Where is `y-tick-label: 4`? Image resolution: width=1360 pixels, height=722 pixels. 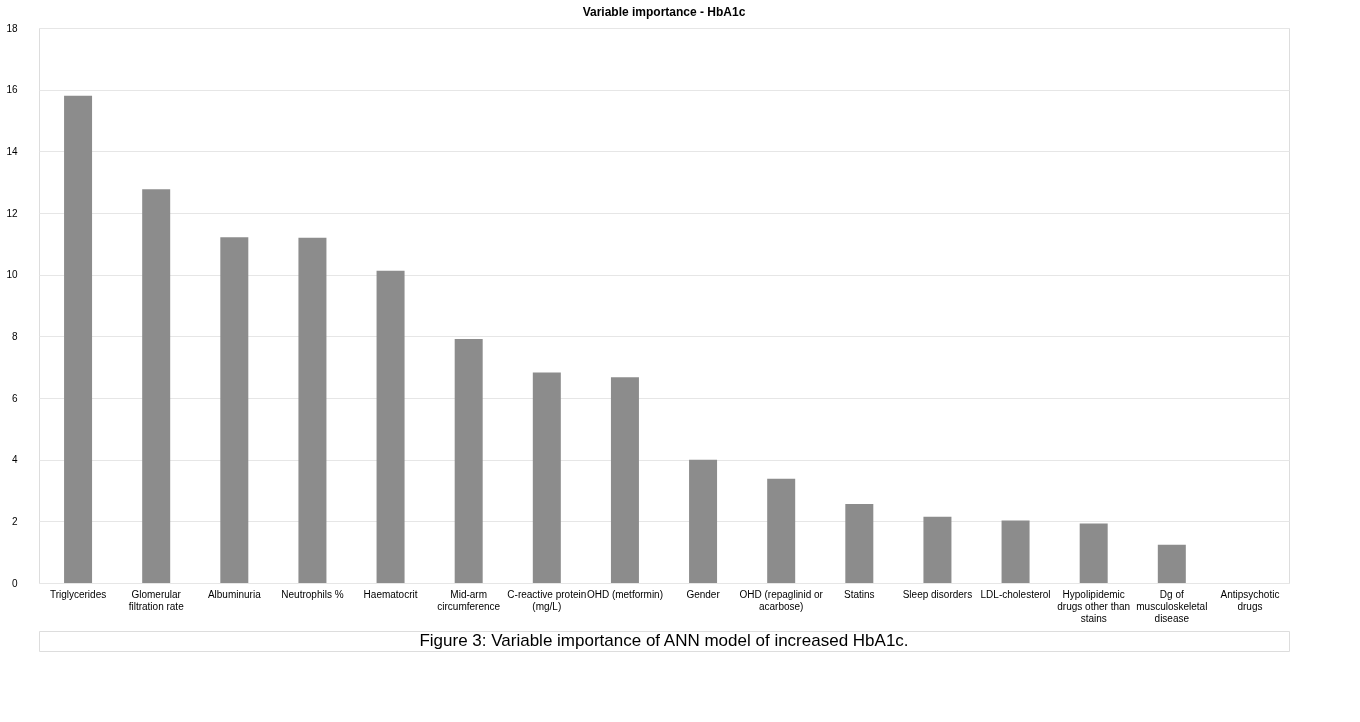 y-tick-label: 4 is located at coordinates (14, 460).